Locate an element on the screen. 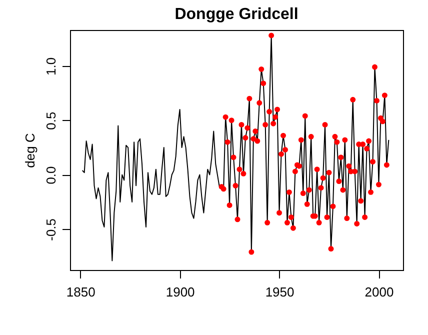 The height and width of the screenshot is (335, 428). y-tick-label: 1.0 is located at coordinates (51, 66).